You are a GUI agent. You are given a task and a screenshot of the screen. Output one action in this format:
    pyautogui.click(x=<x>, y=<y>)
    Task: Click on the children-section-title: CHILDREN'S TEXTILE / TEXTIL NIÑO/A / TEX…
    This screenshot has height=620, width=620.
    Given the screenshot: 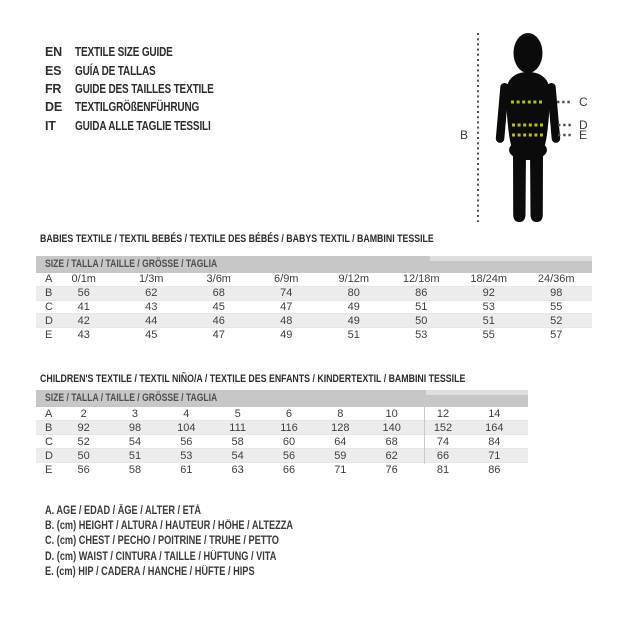 What is the action you would take?
    pyautogui.click(x=253, y=379)
    